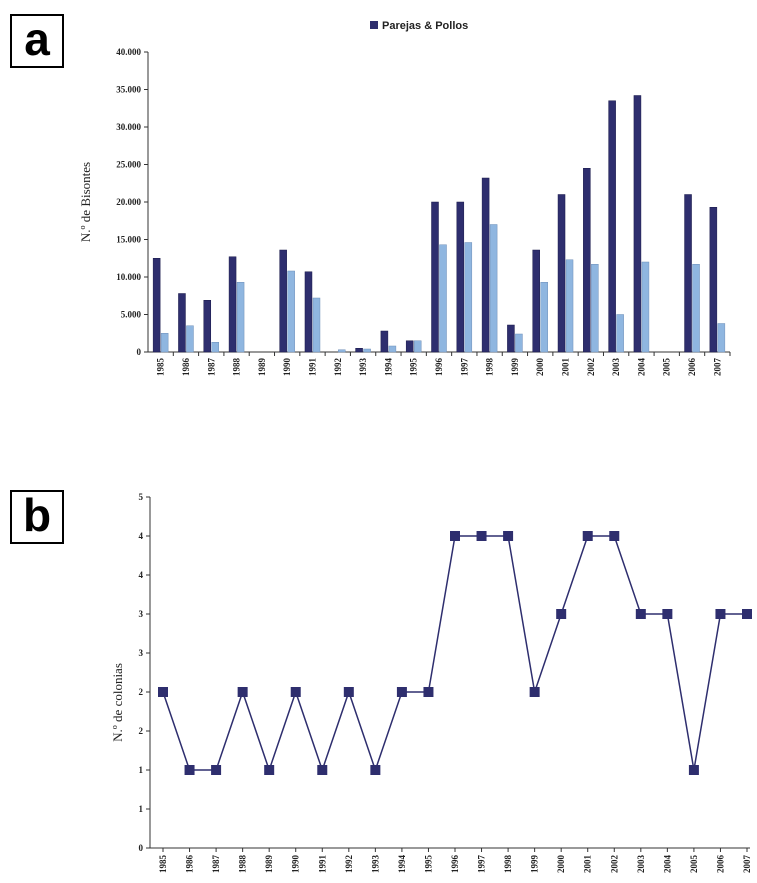 The width and height of the screenshot is (757, 883). I want to click on bar-parejas-1994, so click(384, 341).